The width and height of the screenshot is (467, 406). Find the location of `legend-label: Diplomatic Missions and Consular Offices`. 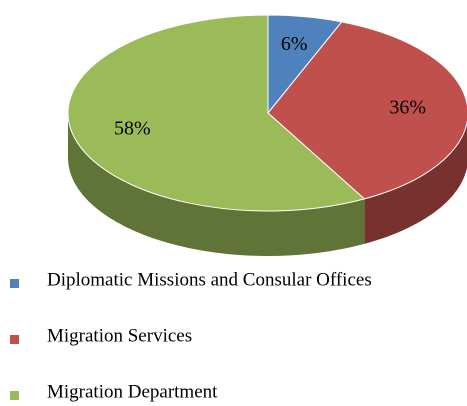

legend-label: Diplomatic Missions and Consular Offices is located at coordinates (209, 279).